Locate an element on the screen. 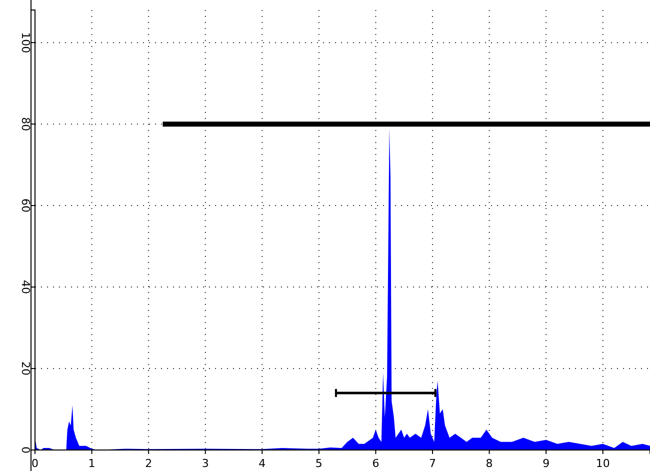 The height and width of the screenshot is (471, 650). y-tick-label: 40 is located at coordinates (25, 287).